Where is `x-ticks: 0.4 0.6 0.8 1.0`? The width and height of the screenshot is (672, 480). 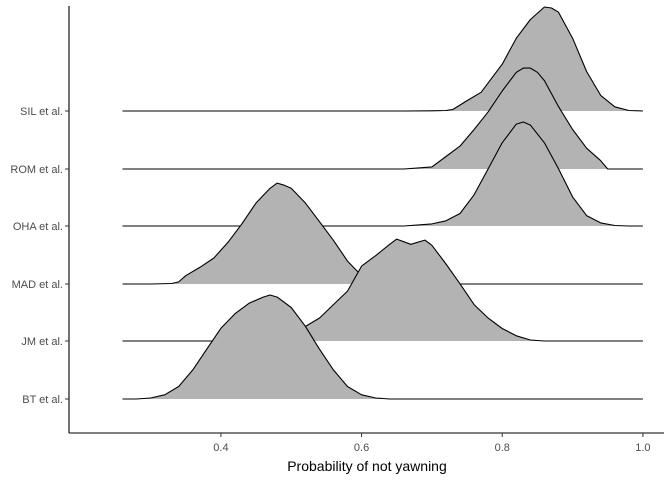 x-ticks: 0.4 0.6 0.8 1.0 is located at coordinates (432, 443).